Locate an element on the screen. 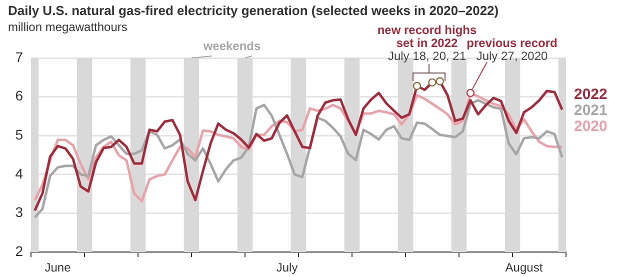 Image resolution: width=618 pixels, height=277 pixels. chart-title: Daily U.S. natural gas-fired electricity generation (selected weeks in 2020–2022) is located at coordinates (253, 10).